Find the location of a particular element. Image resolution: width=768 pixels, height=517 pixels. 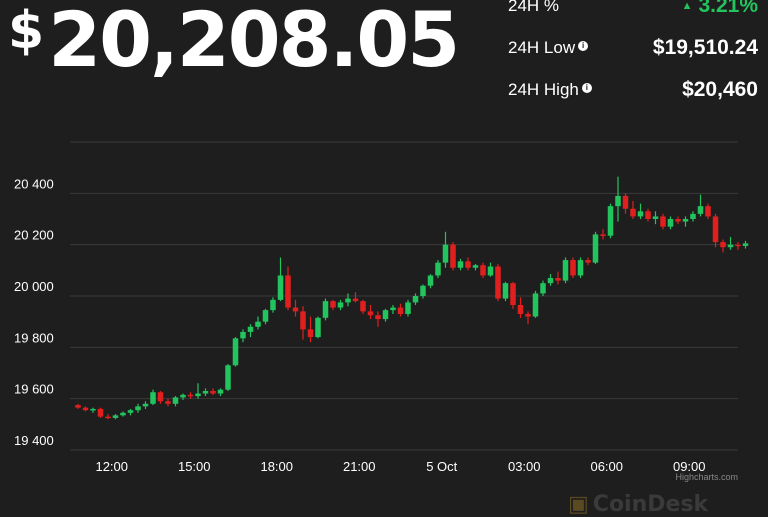

stat-24h-change-number: 3.21% is located at coordinates (728, 8).